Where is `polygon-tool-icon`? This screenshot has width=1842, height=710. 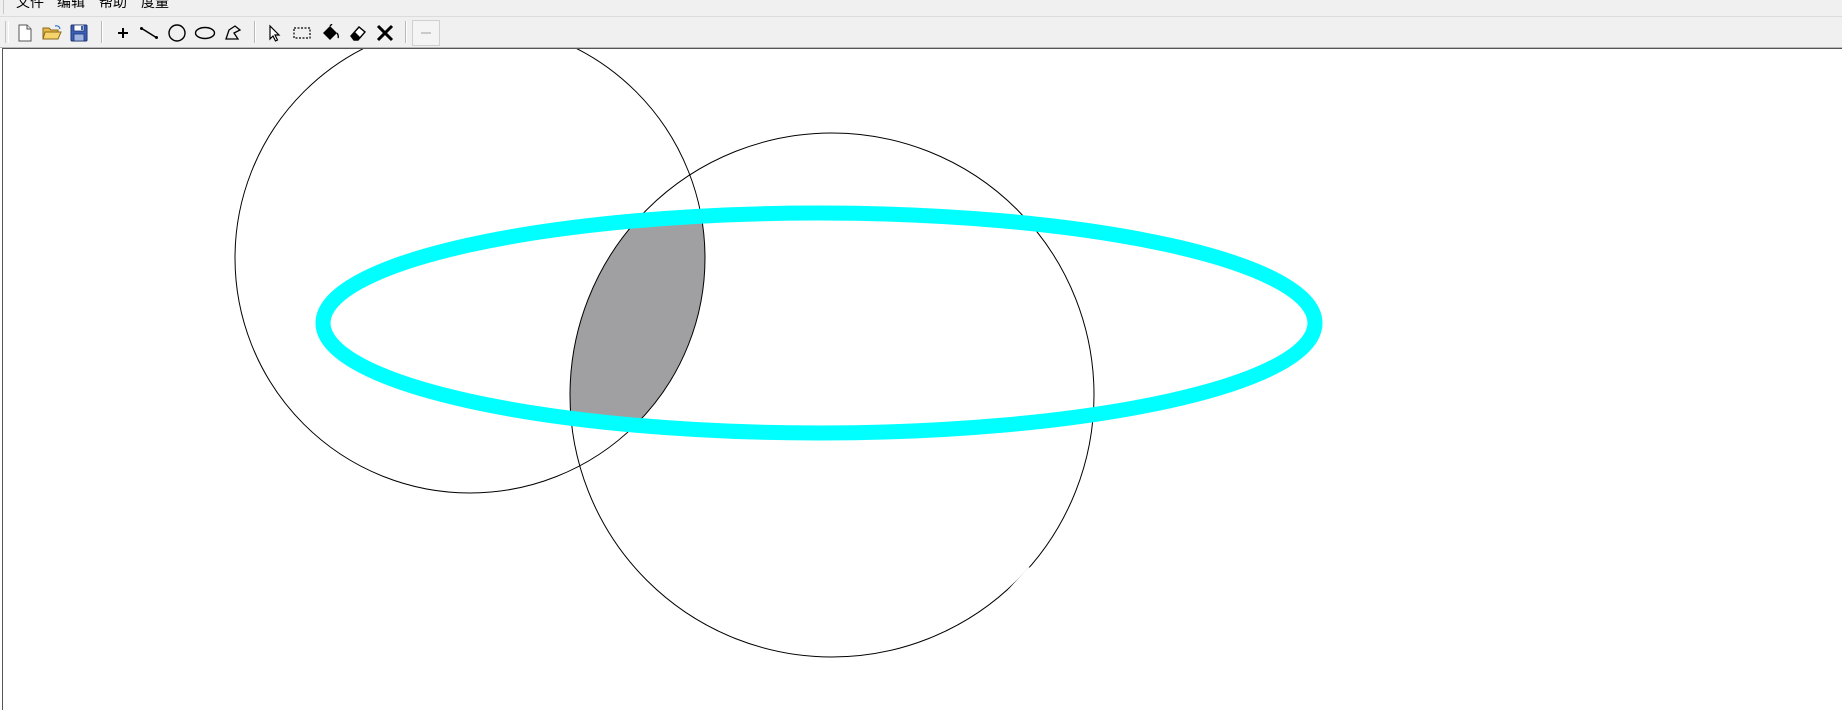
polygon-tool-icon is located at coordinates (233, 32).